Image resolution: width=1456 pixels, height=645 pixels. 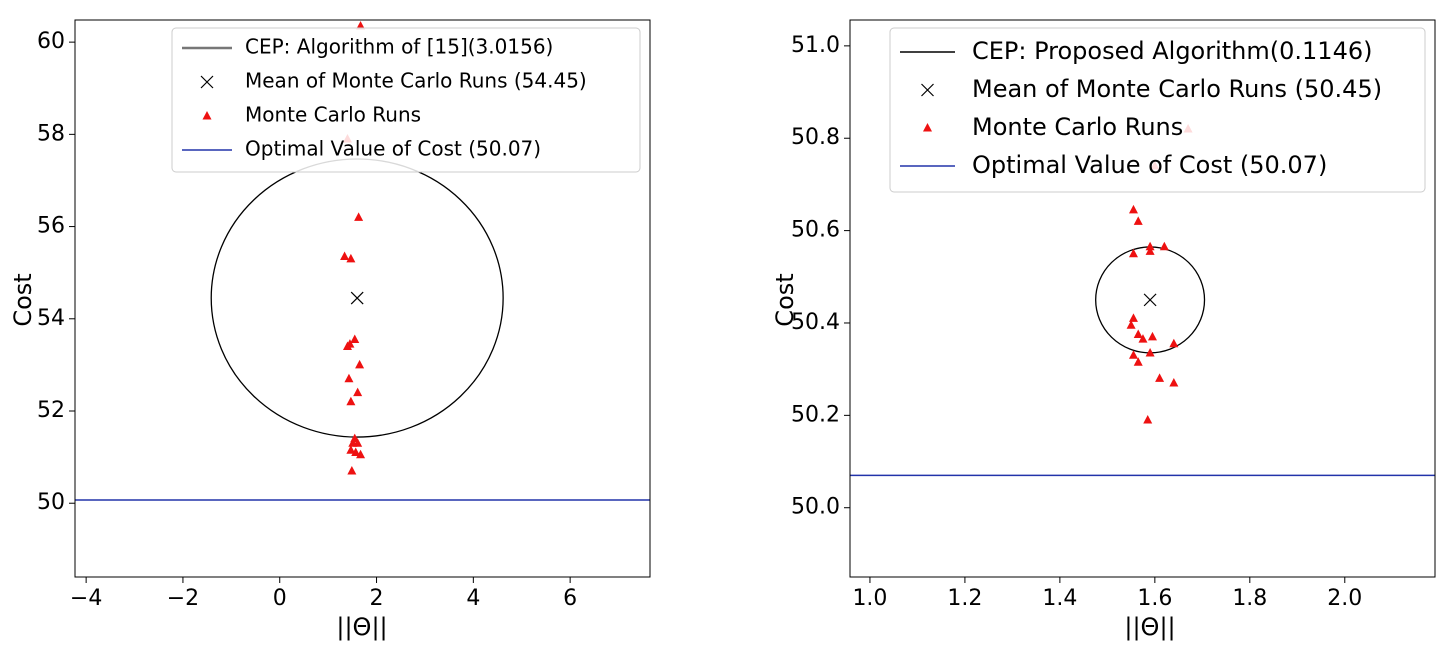 What do you see at coordinates (1249, 598) in the screenshot?
I see `x-tick-label: 1.8` at bounding box center [1249, 598].